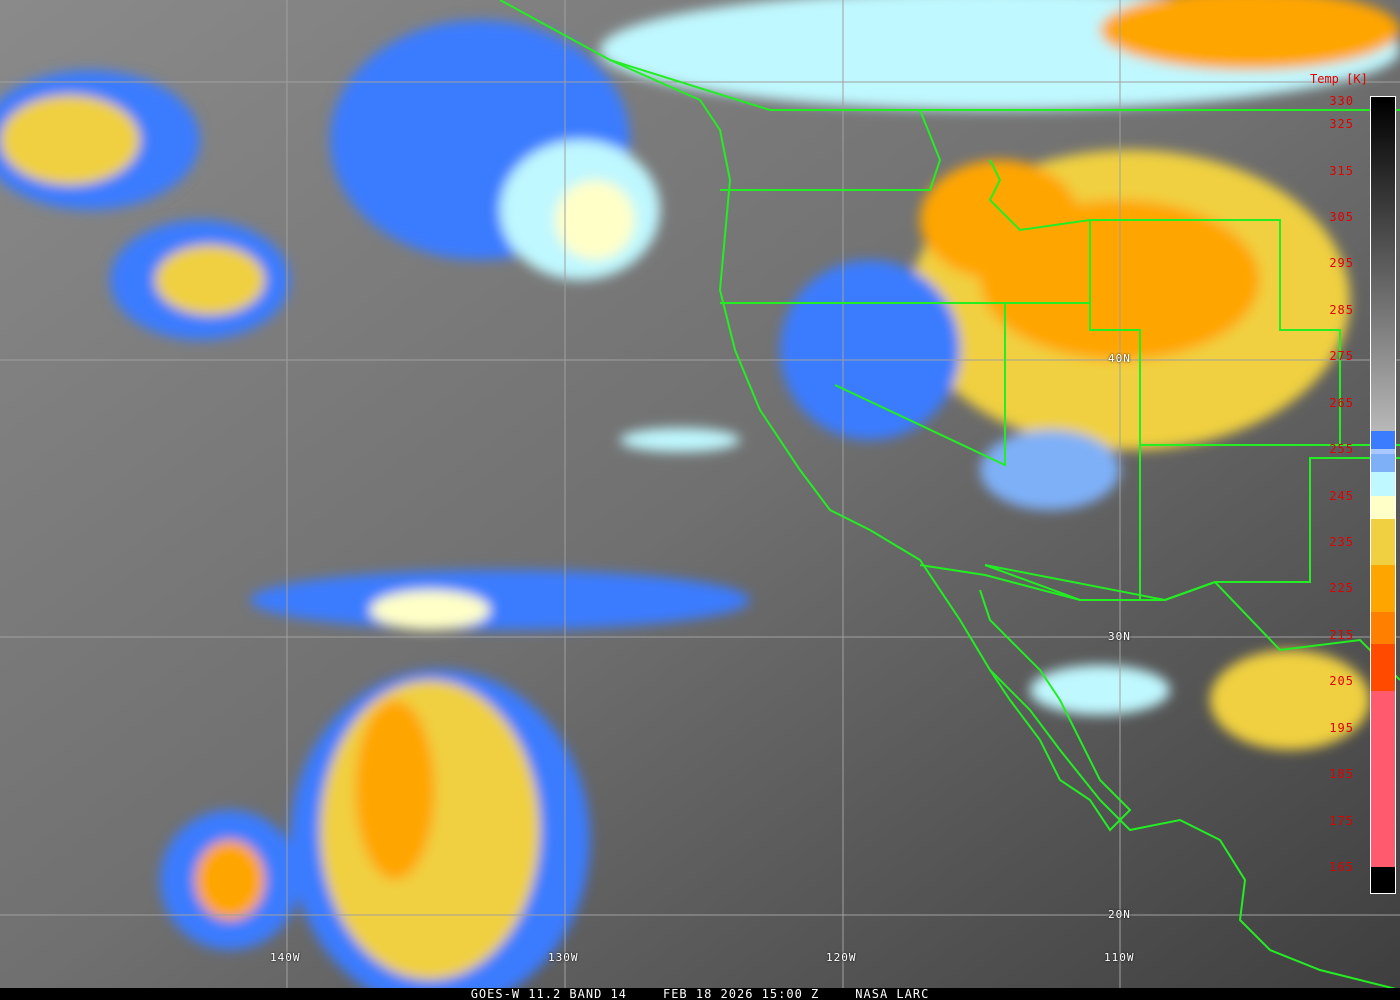 Image resolution: width=1400 pixels, height=1000 pixels. Describe the element at coordinates (1119, 358) in the screenshot. I see `latitude-label-40n: 40N` at that location.